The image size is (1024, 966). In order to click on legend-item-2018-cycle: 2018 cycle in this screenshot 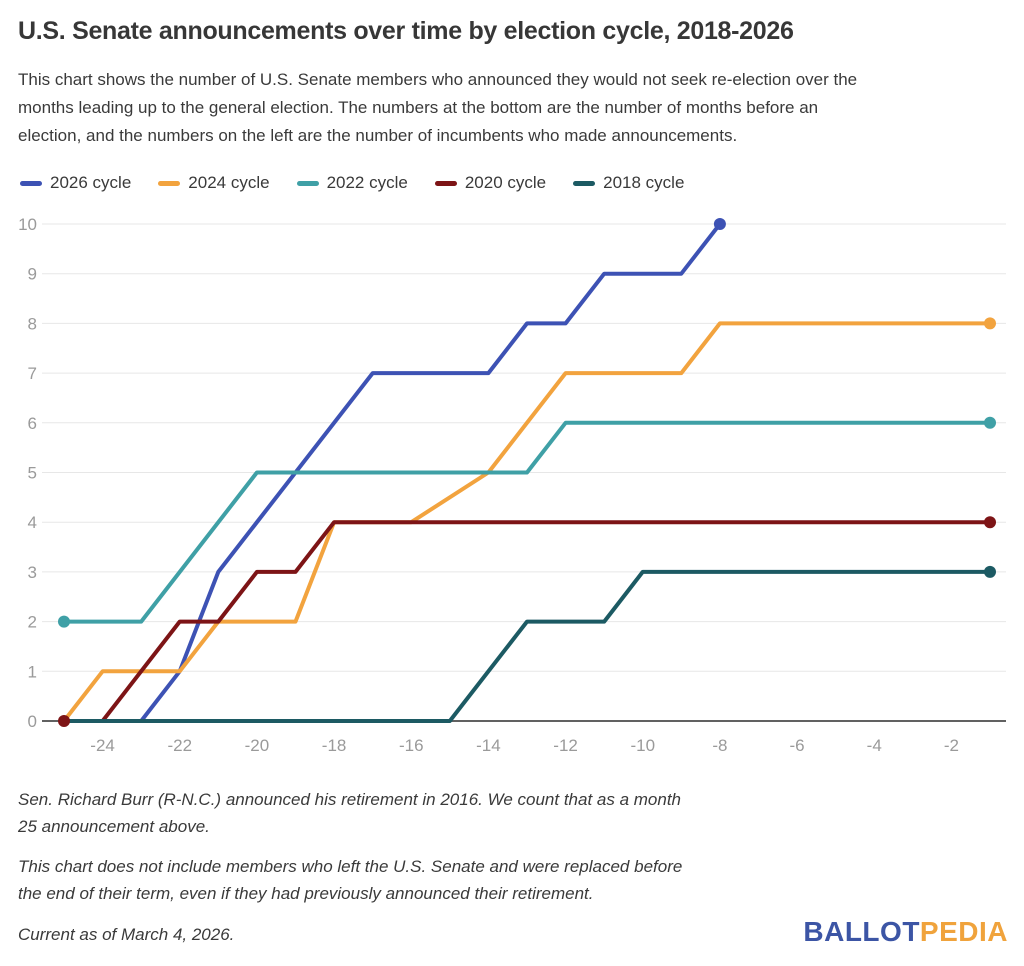, I will do `click(628, 183)`.